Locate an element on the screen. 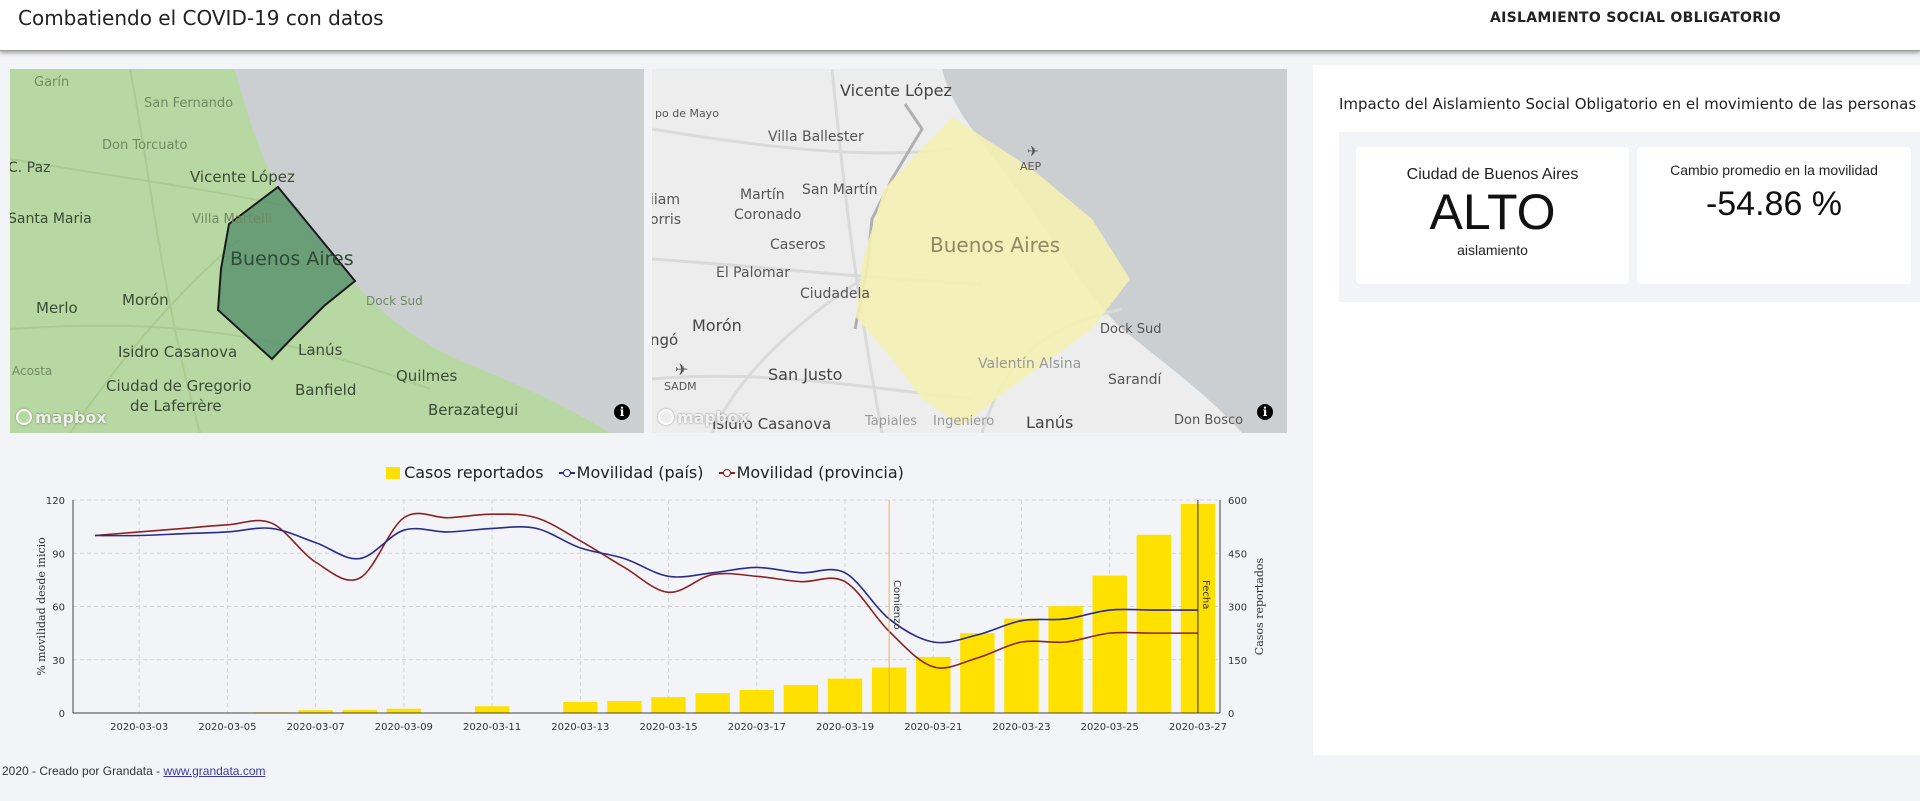  map-label: Ingeniero is located at coordinates (963, 421).